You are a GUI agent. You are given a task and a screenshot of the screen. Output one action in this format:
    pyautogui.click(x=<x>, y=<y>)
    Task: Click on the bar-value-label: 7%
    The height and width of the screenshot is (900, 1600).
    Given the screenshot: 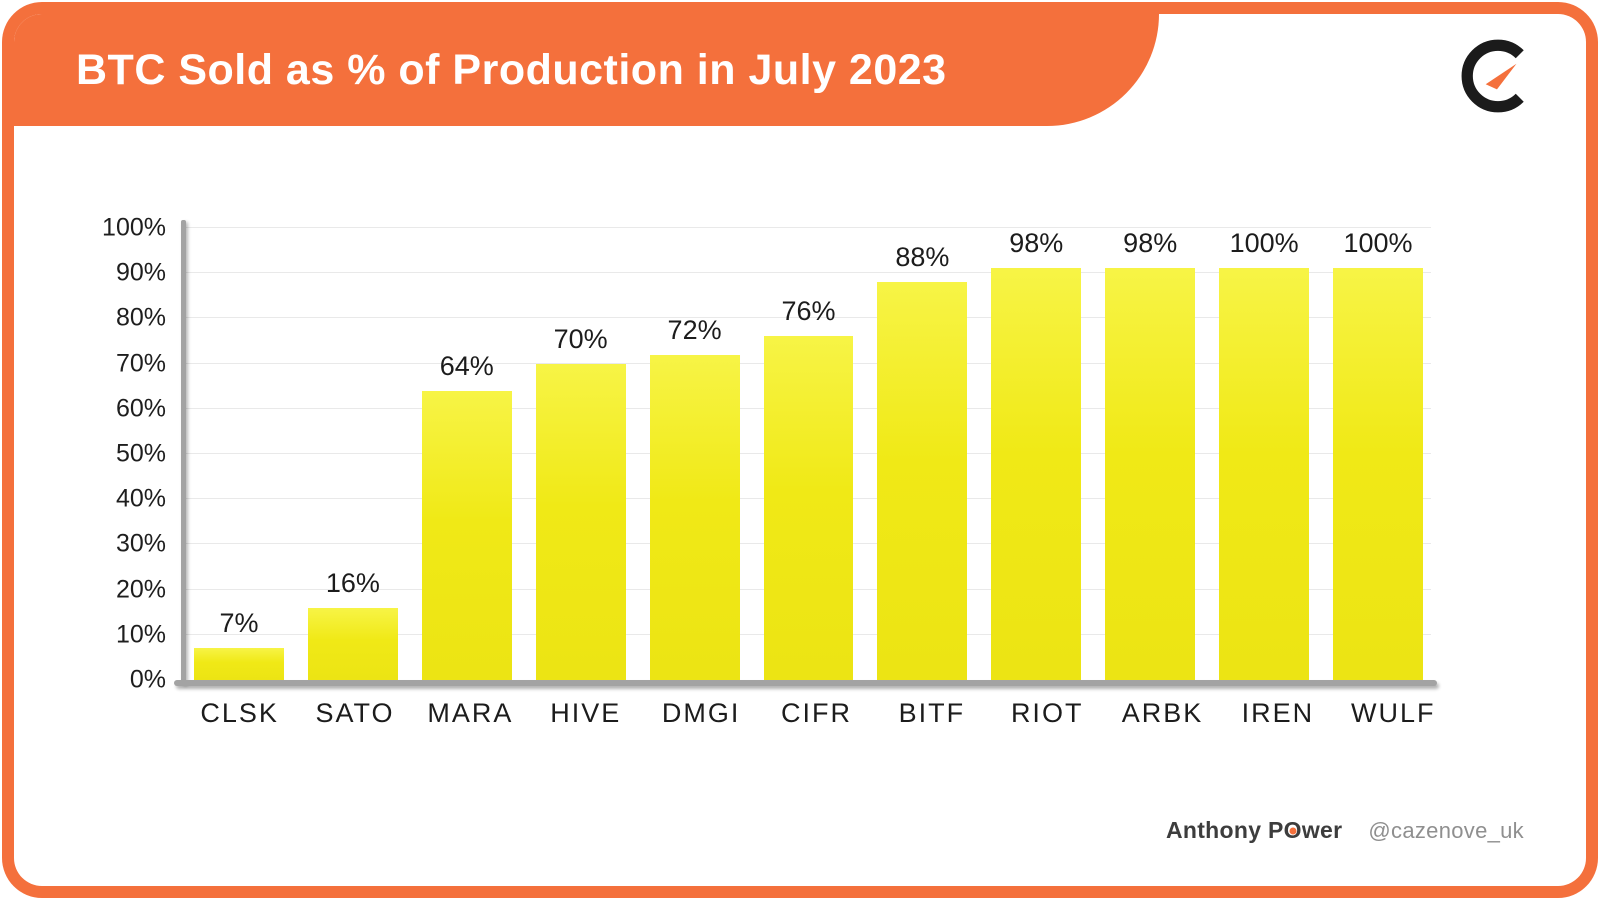 What is the action you would take?
    pyautogui.click(x=239, y=623)
    